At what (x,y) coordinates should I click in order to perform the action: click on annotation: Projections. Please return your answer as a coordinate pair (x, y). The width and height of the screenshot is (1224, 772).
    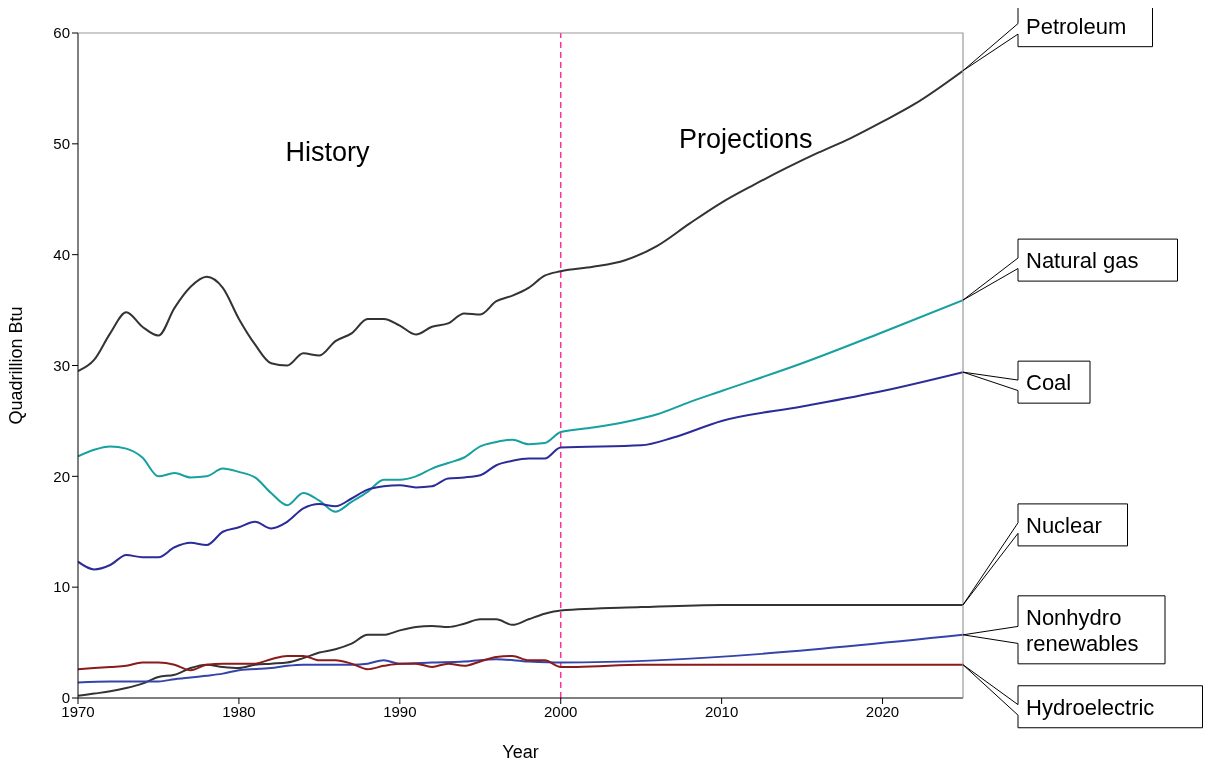
    Looking at the image, I should click on (745, 139).